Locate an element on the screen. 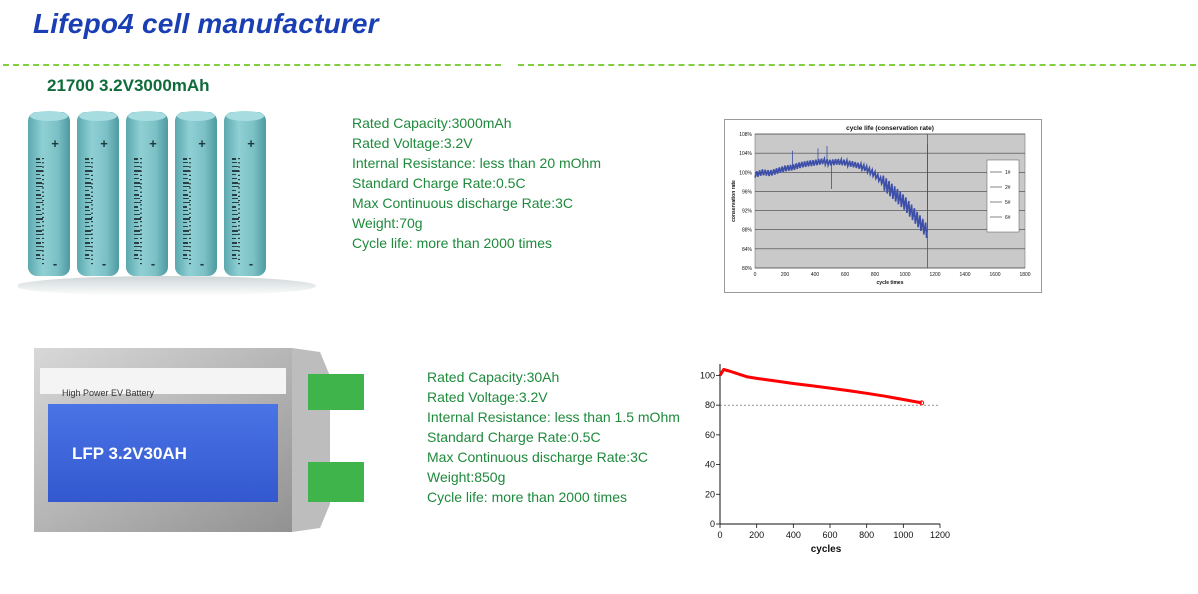 The height and width of the screenshot is (594, 1198). cell-3: +- is located at coordinates (147, 193).